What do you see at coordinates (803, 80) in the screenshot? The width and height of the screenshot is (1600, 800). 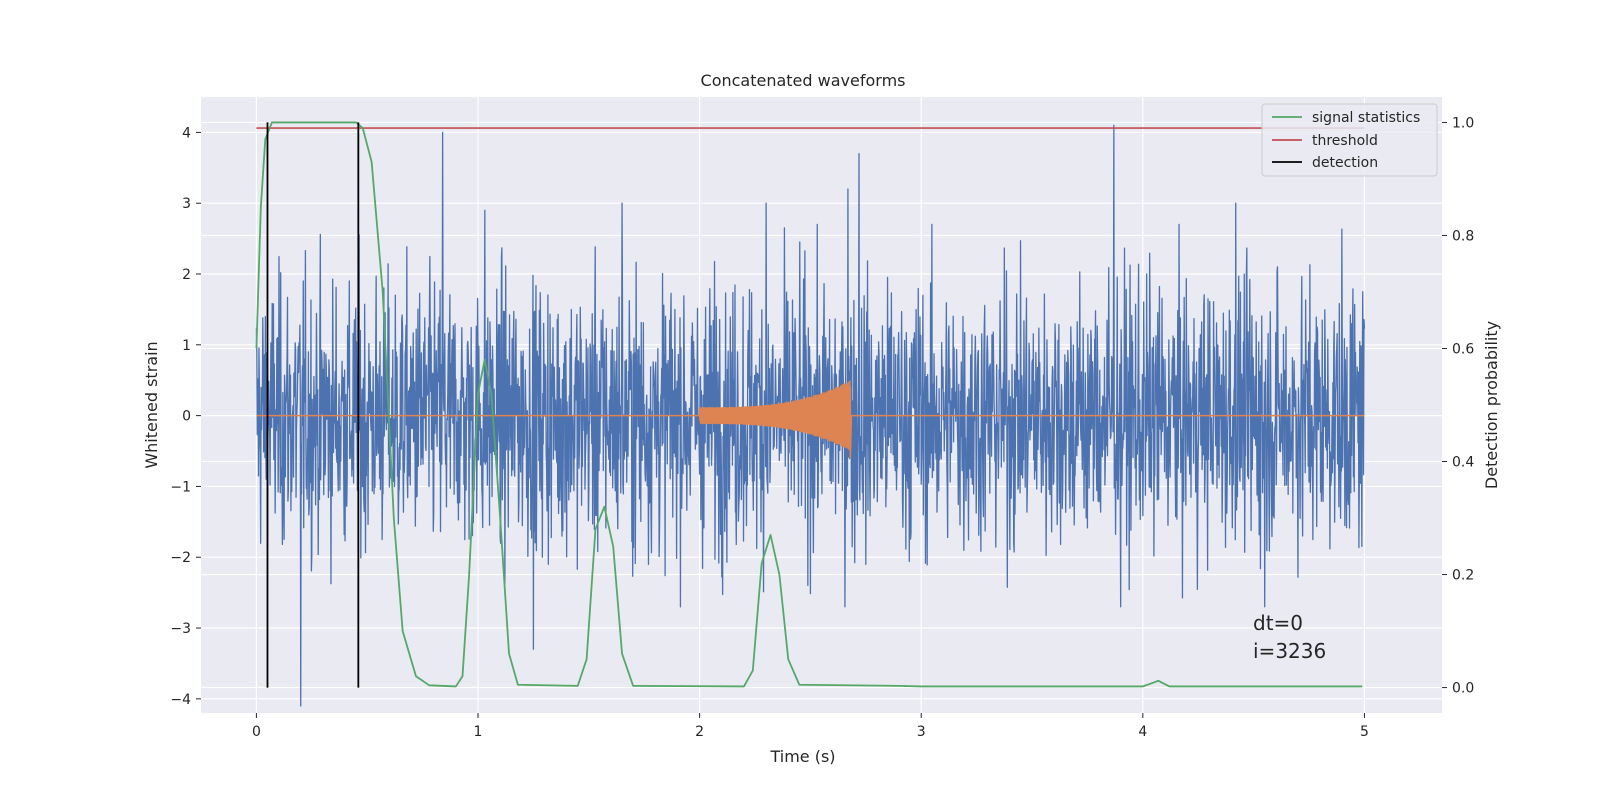 I see `chart-title: Concatenated waveforms` at bounding box center [803, 80].